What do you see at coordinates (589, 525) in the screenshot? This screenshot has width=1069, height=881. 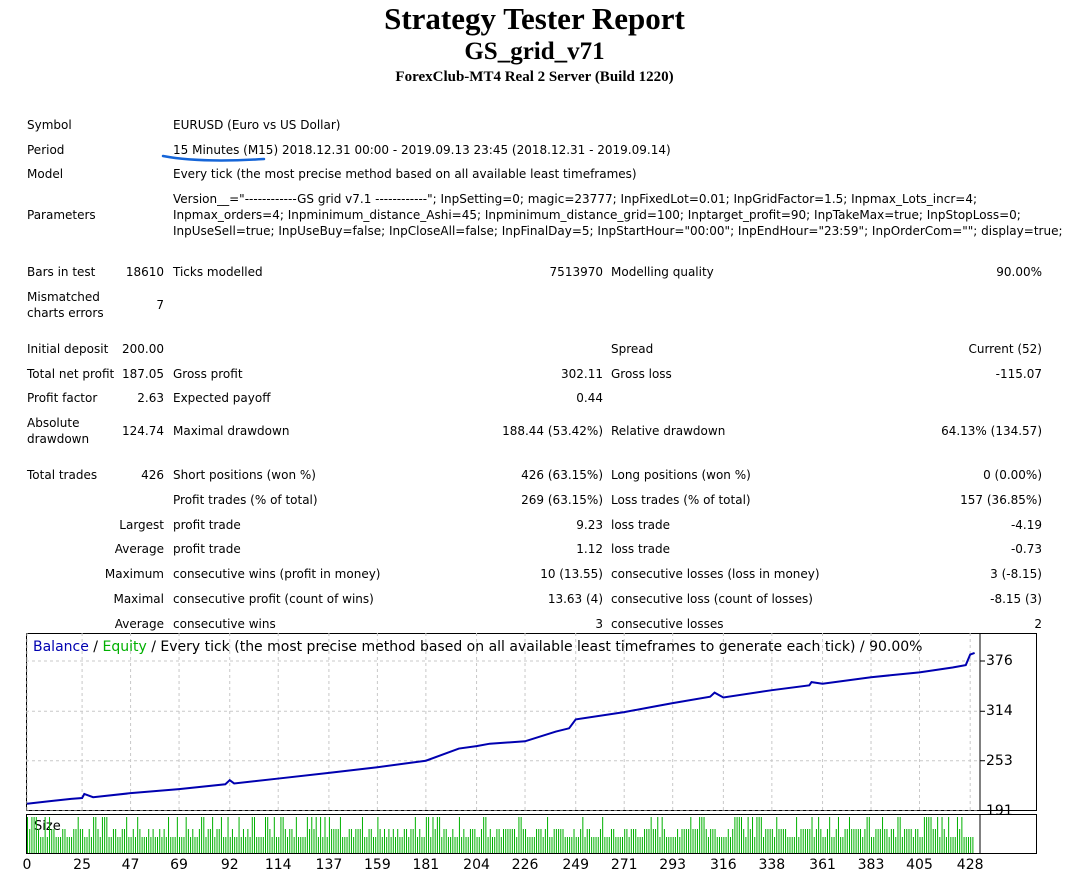 I see `stat-value: 9.23` at bounding box center [589, 525].